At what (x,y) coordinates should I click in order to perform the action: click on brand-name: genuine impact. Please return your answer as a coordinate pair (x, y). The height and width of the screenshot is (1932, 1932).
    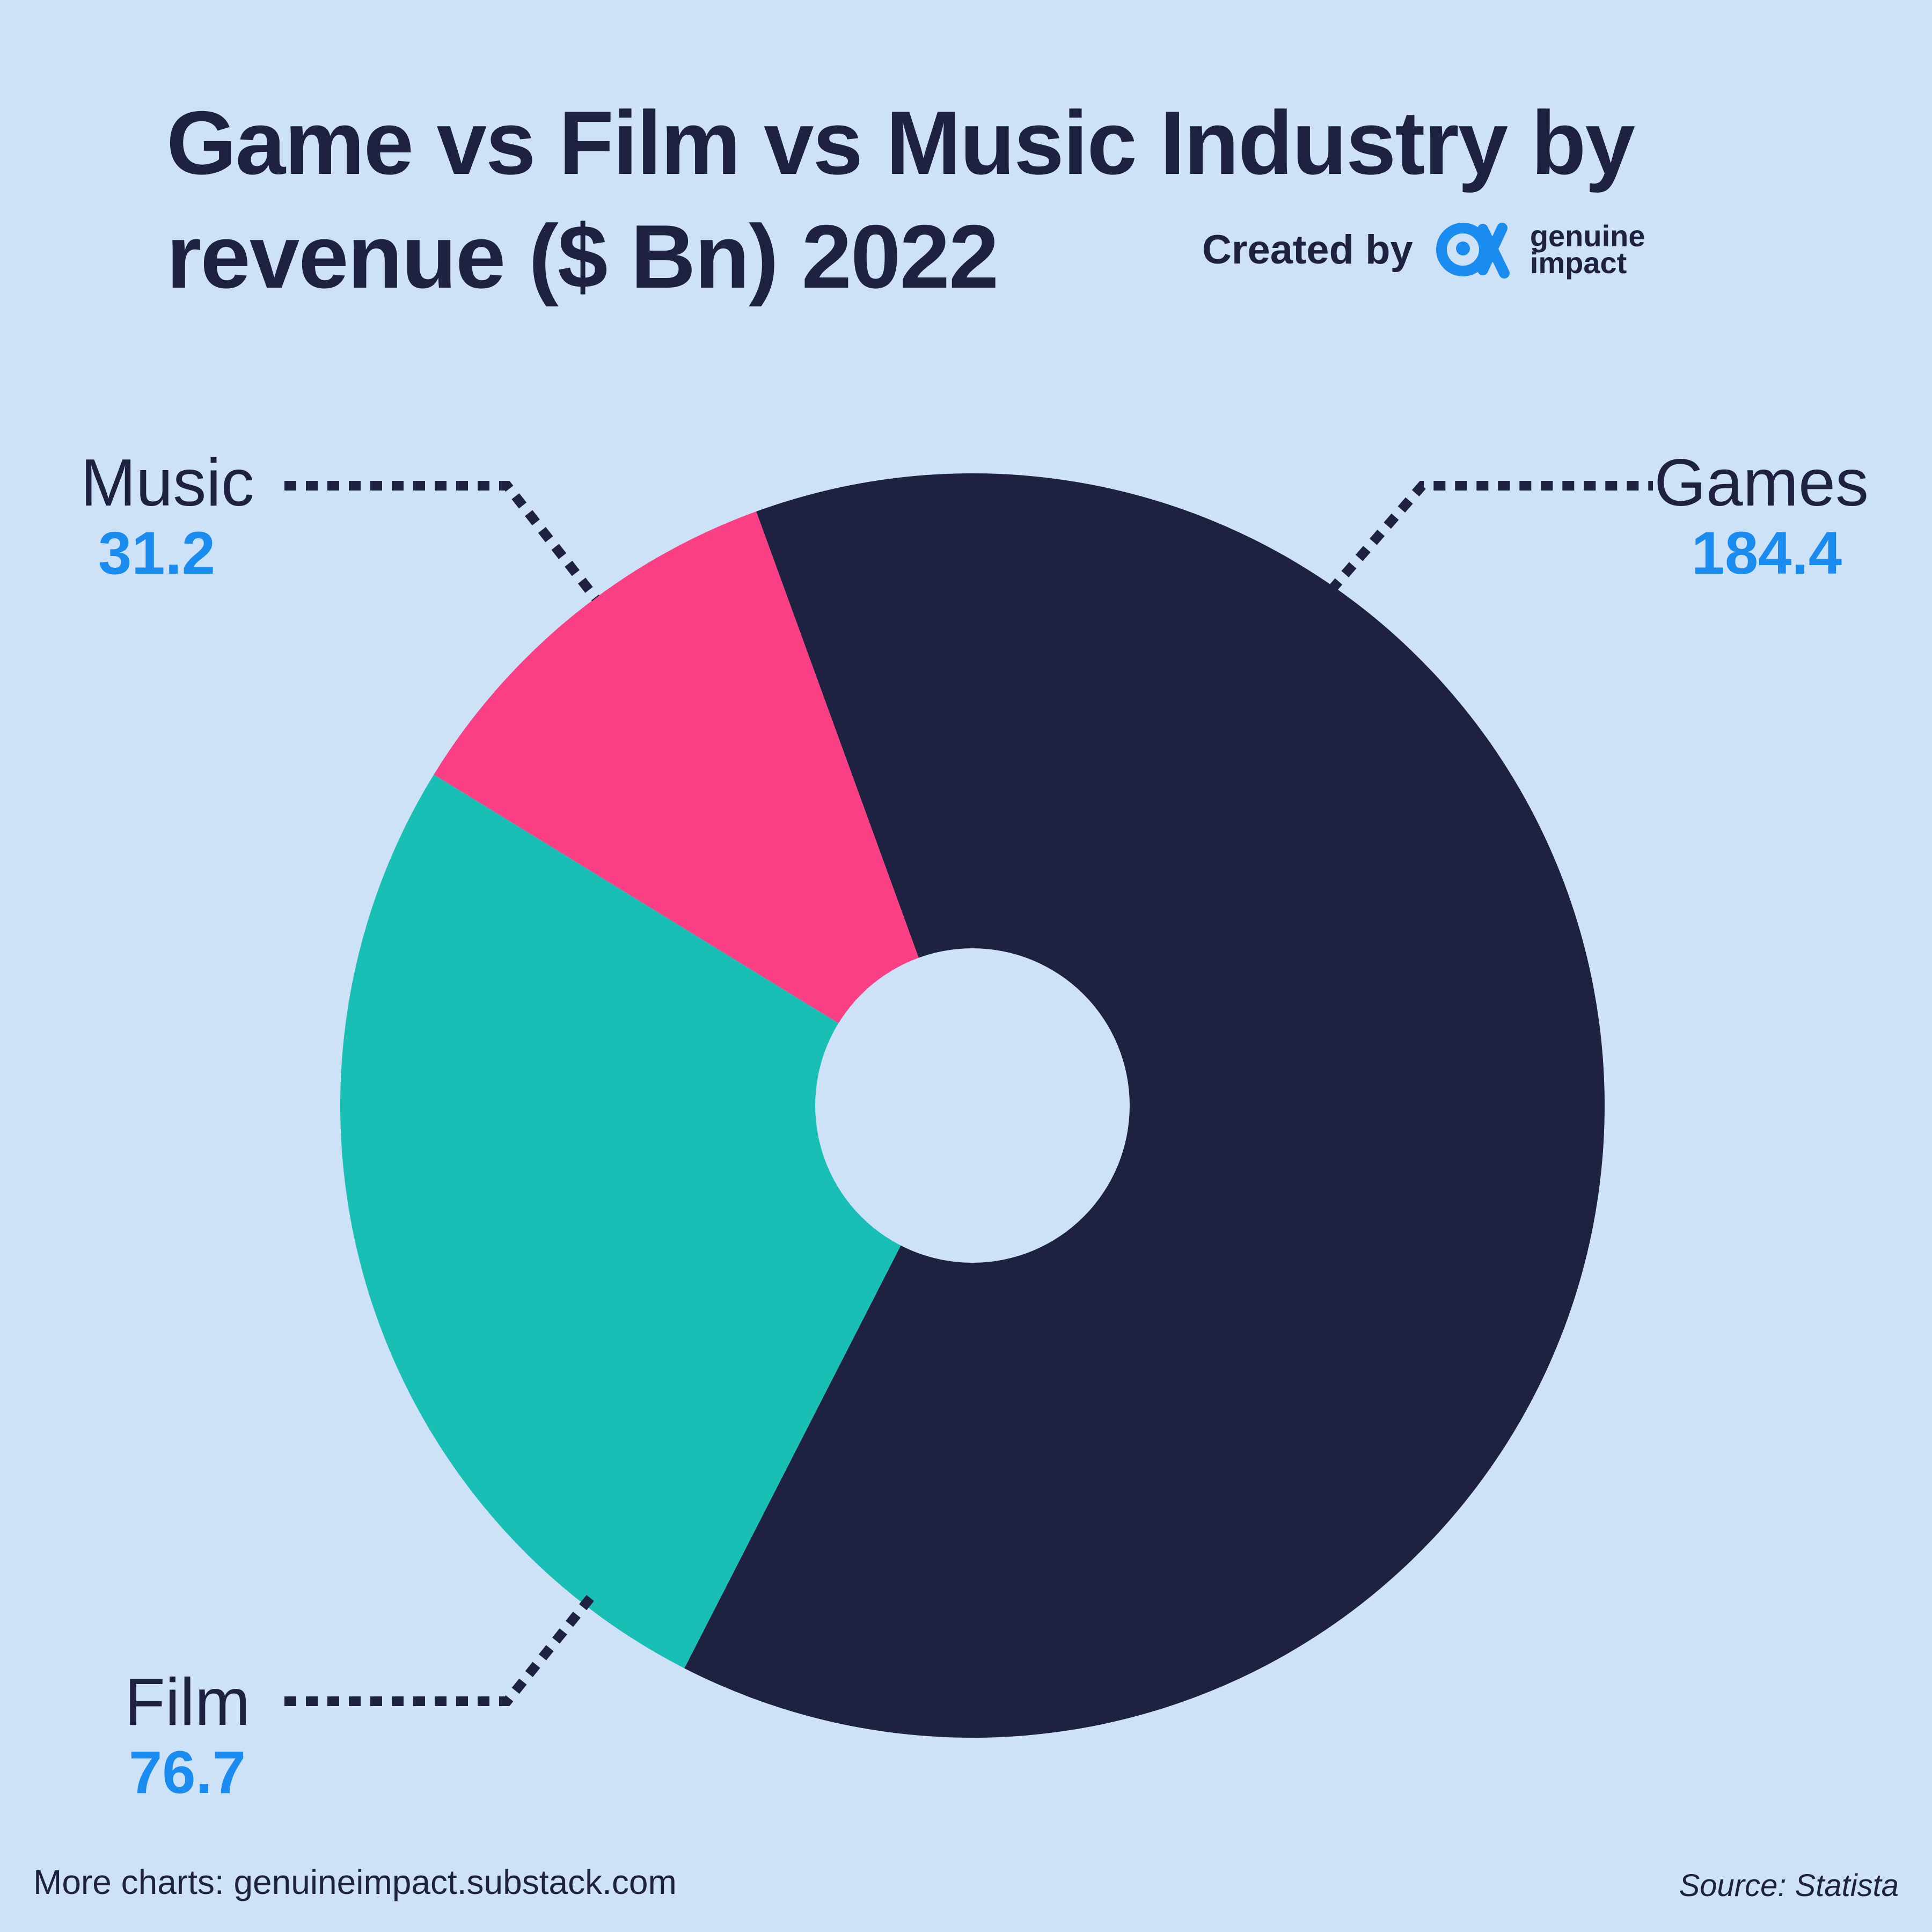
    Looking at the image, I should click on (1587, 249).